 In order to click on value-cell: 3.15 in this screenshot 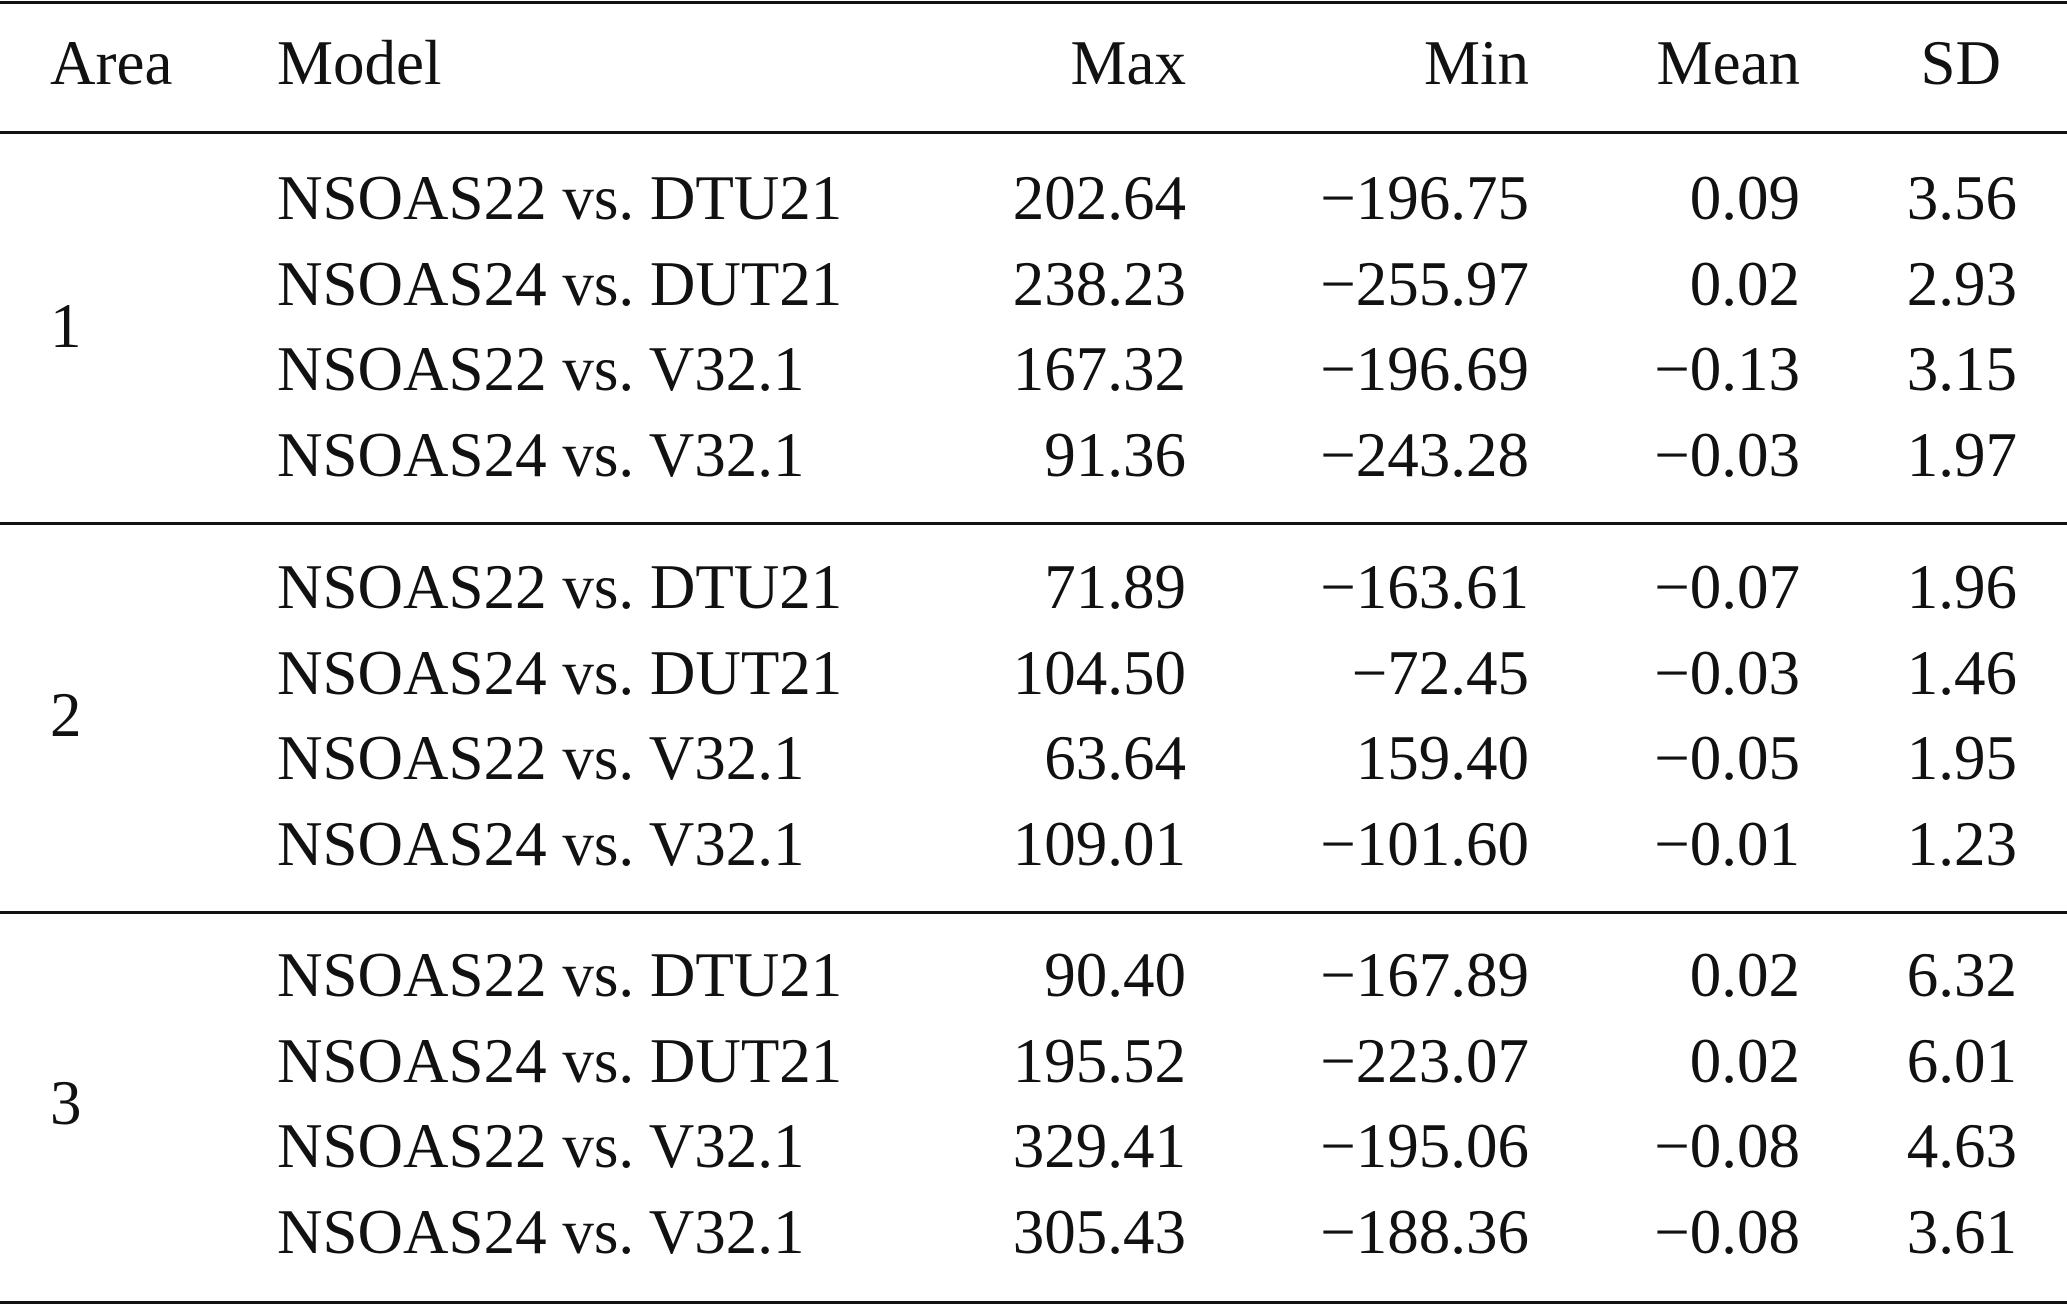, I will do `click(1961, 369)`.